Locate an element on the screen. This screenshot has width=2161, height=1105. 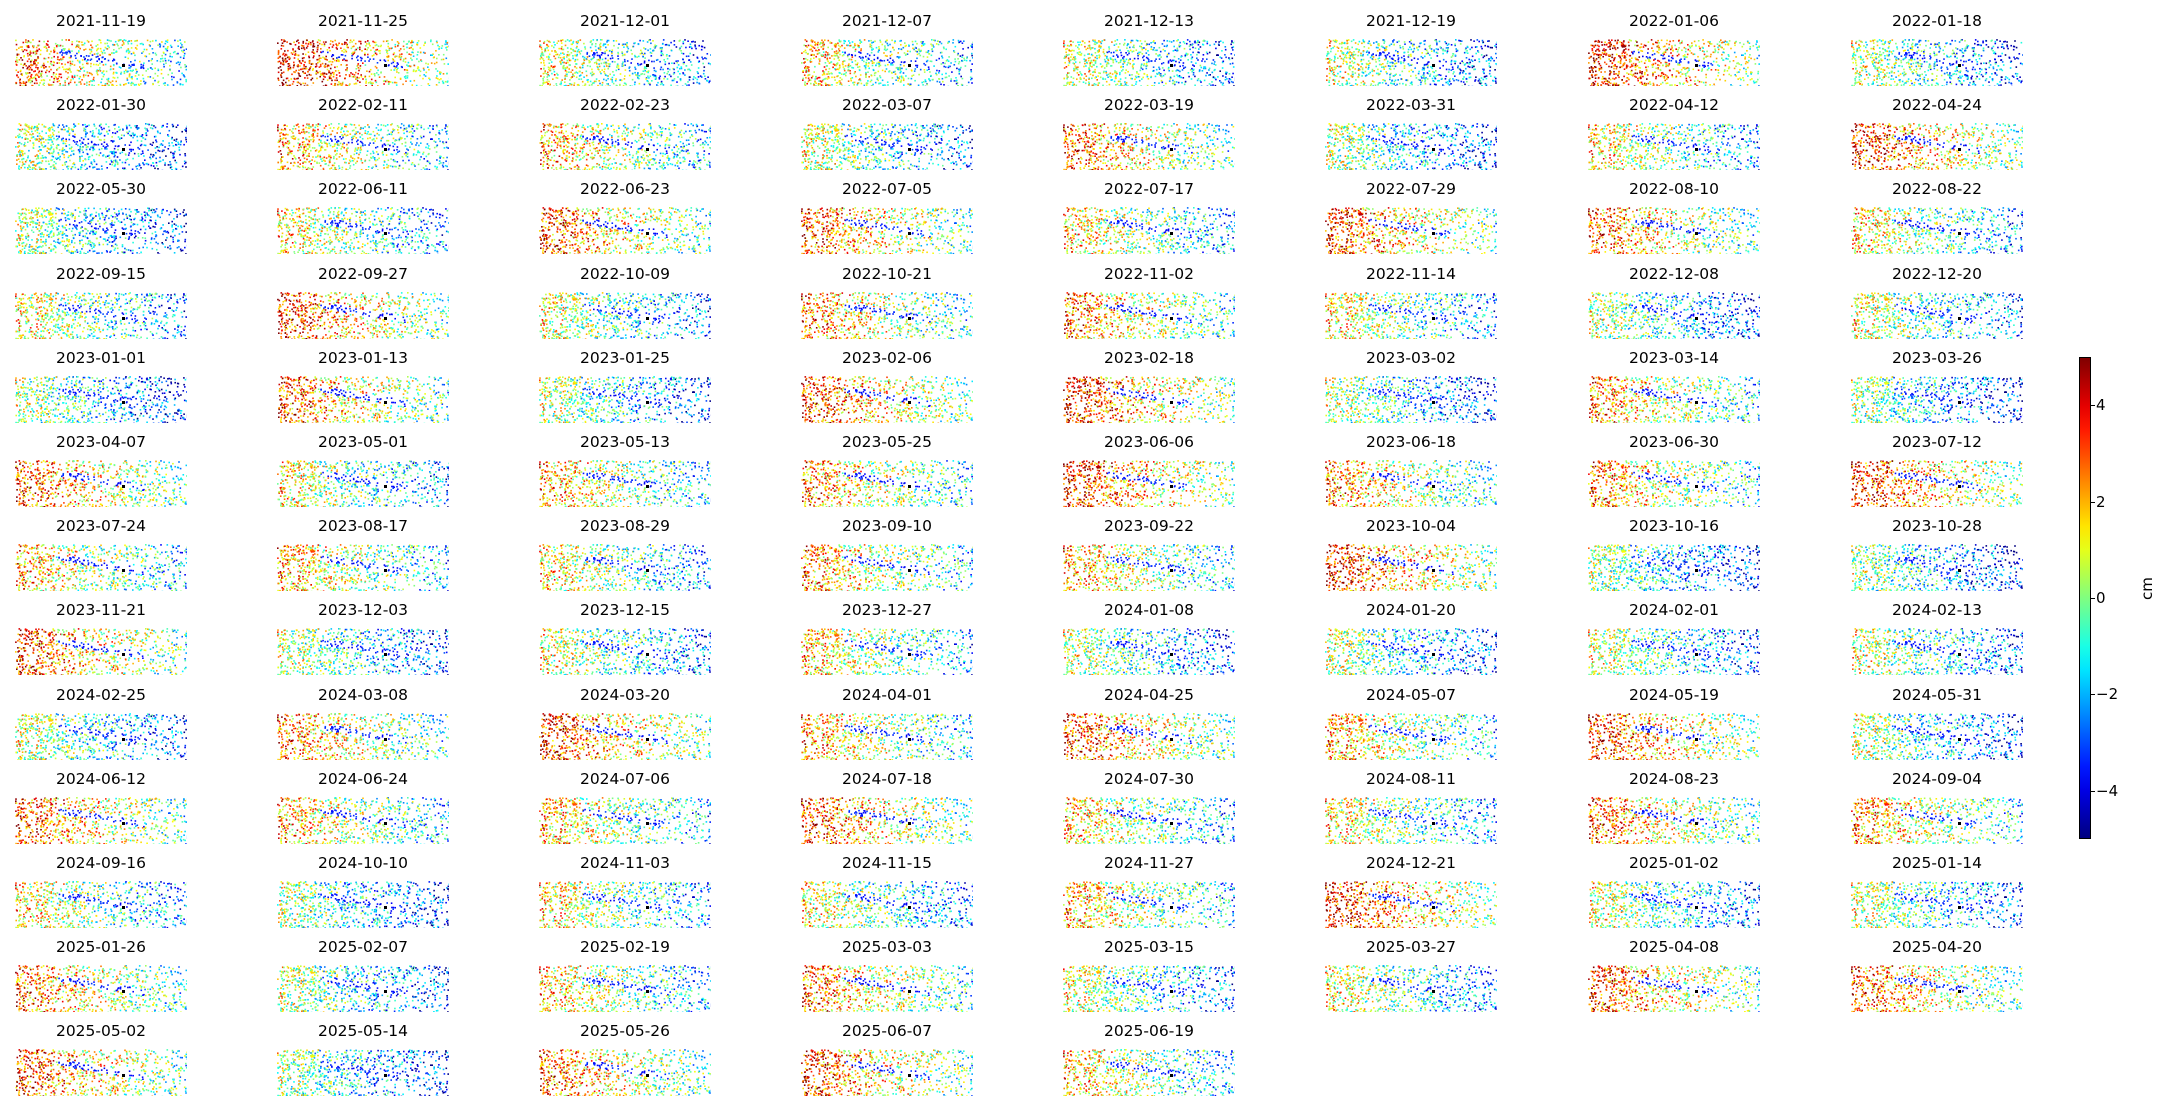
displacement-map is located at coordinates (1149, 62).